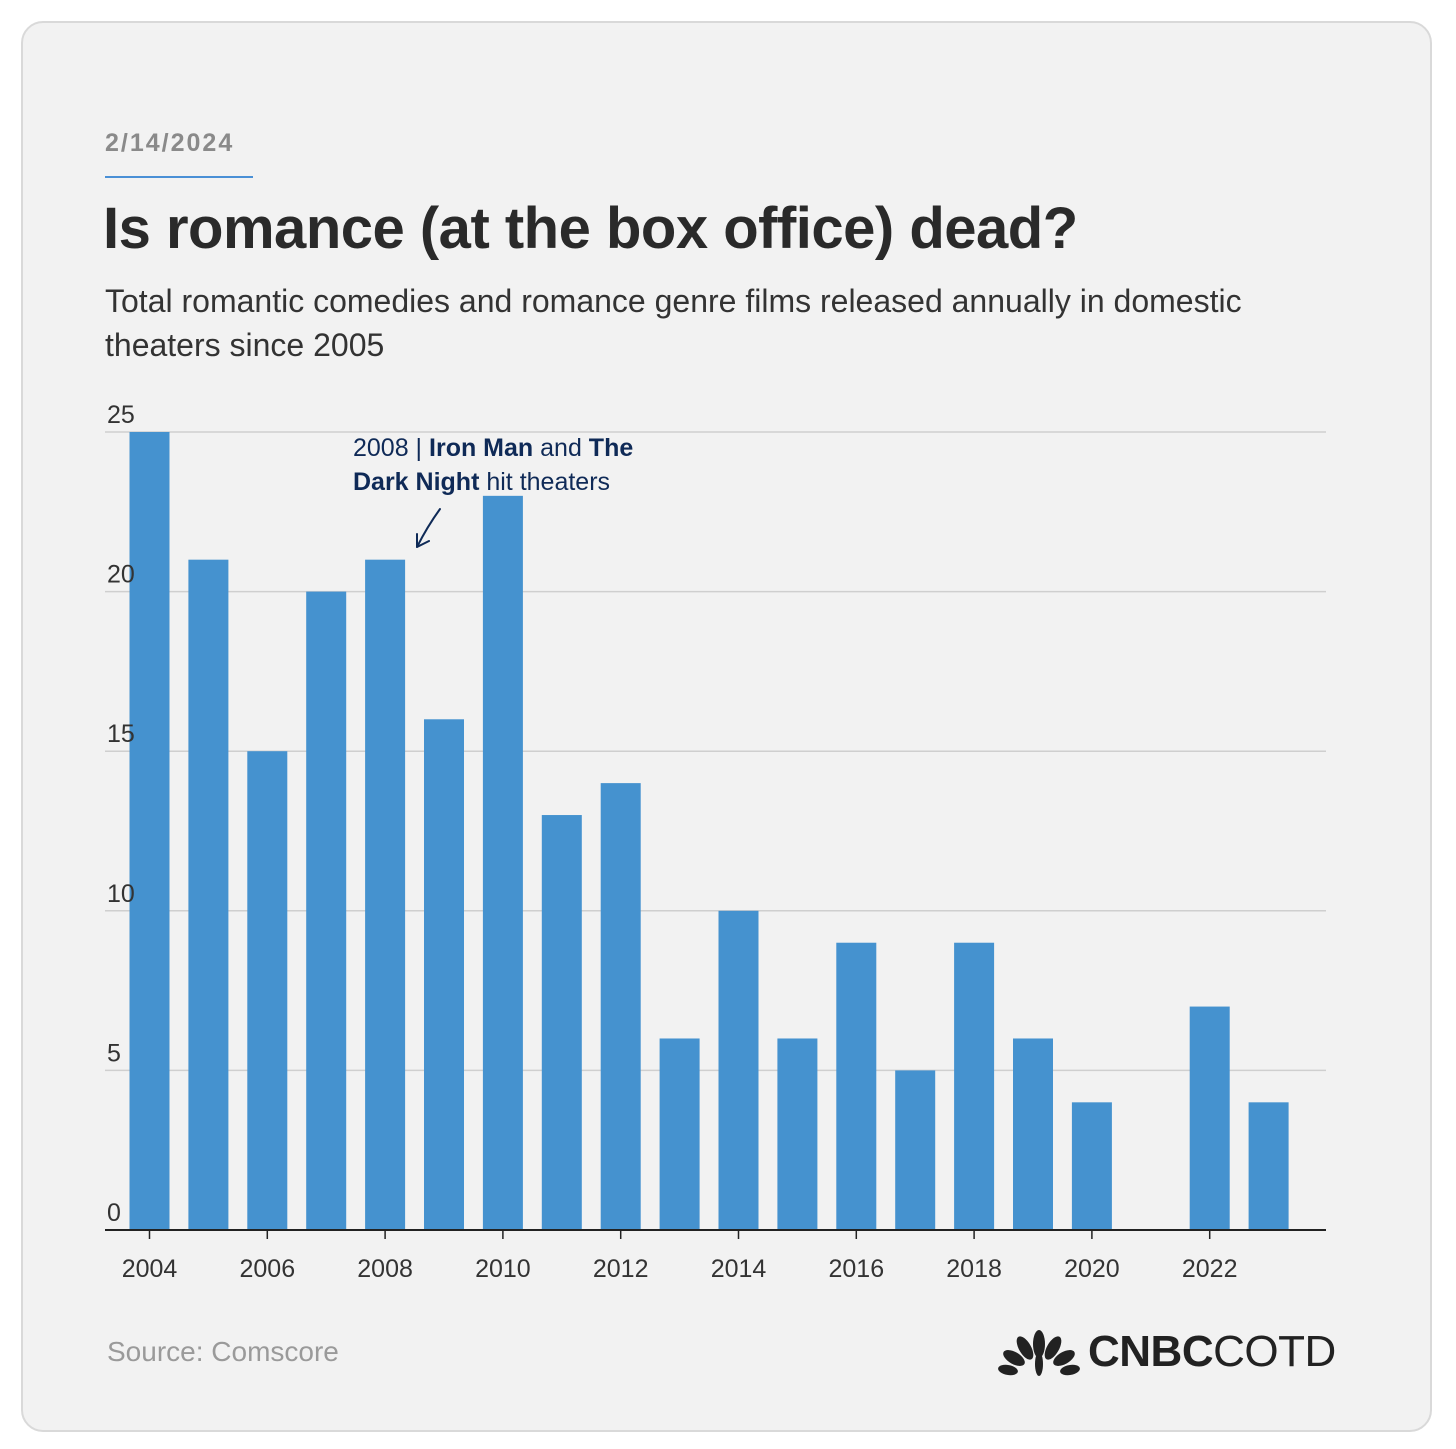 The image size is (1456, 1449). Describe the element at coordinates (121, 575) in the screenshot. I see `y-tick-label: 20` at that location.